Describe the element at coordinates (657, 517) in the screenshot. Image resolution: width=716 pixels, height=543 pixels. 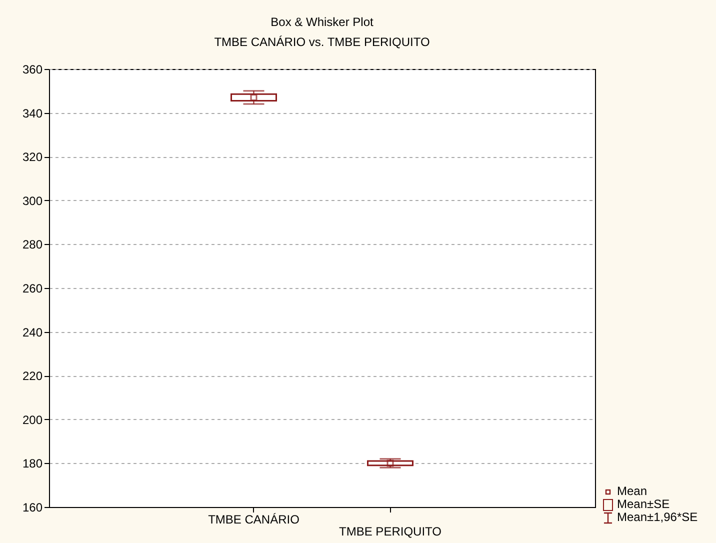
I see `text: Mean±1,96*SE` at that location.